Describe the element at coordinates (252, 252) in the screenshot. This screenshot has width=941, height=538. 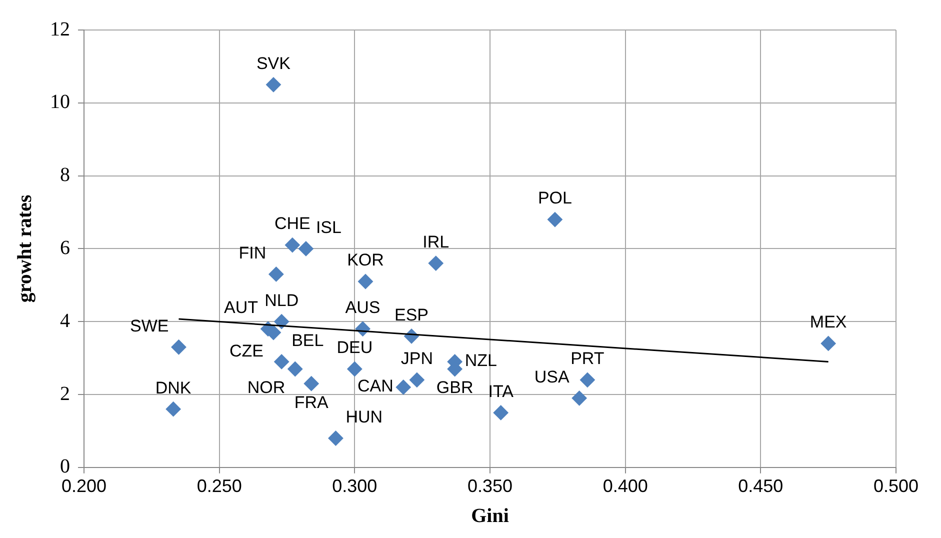
I see `annotation: FIN` at that location.